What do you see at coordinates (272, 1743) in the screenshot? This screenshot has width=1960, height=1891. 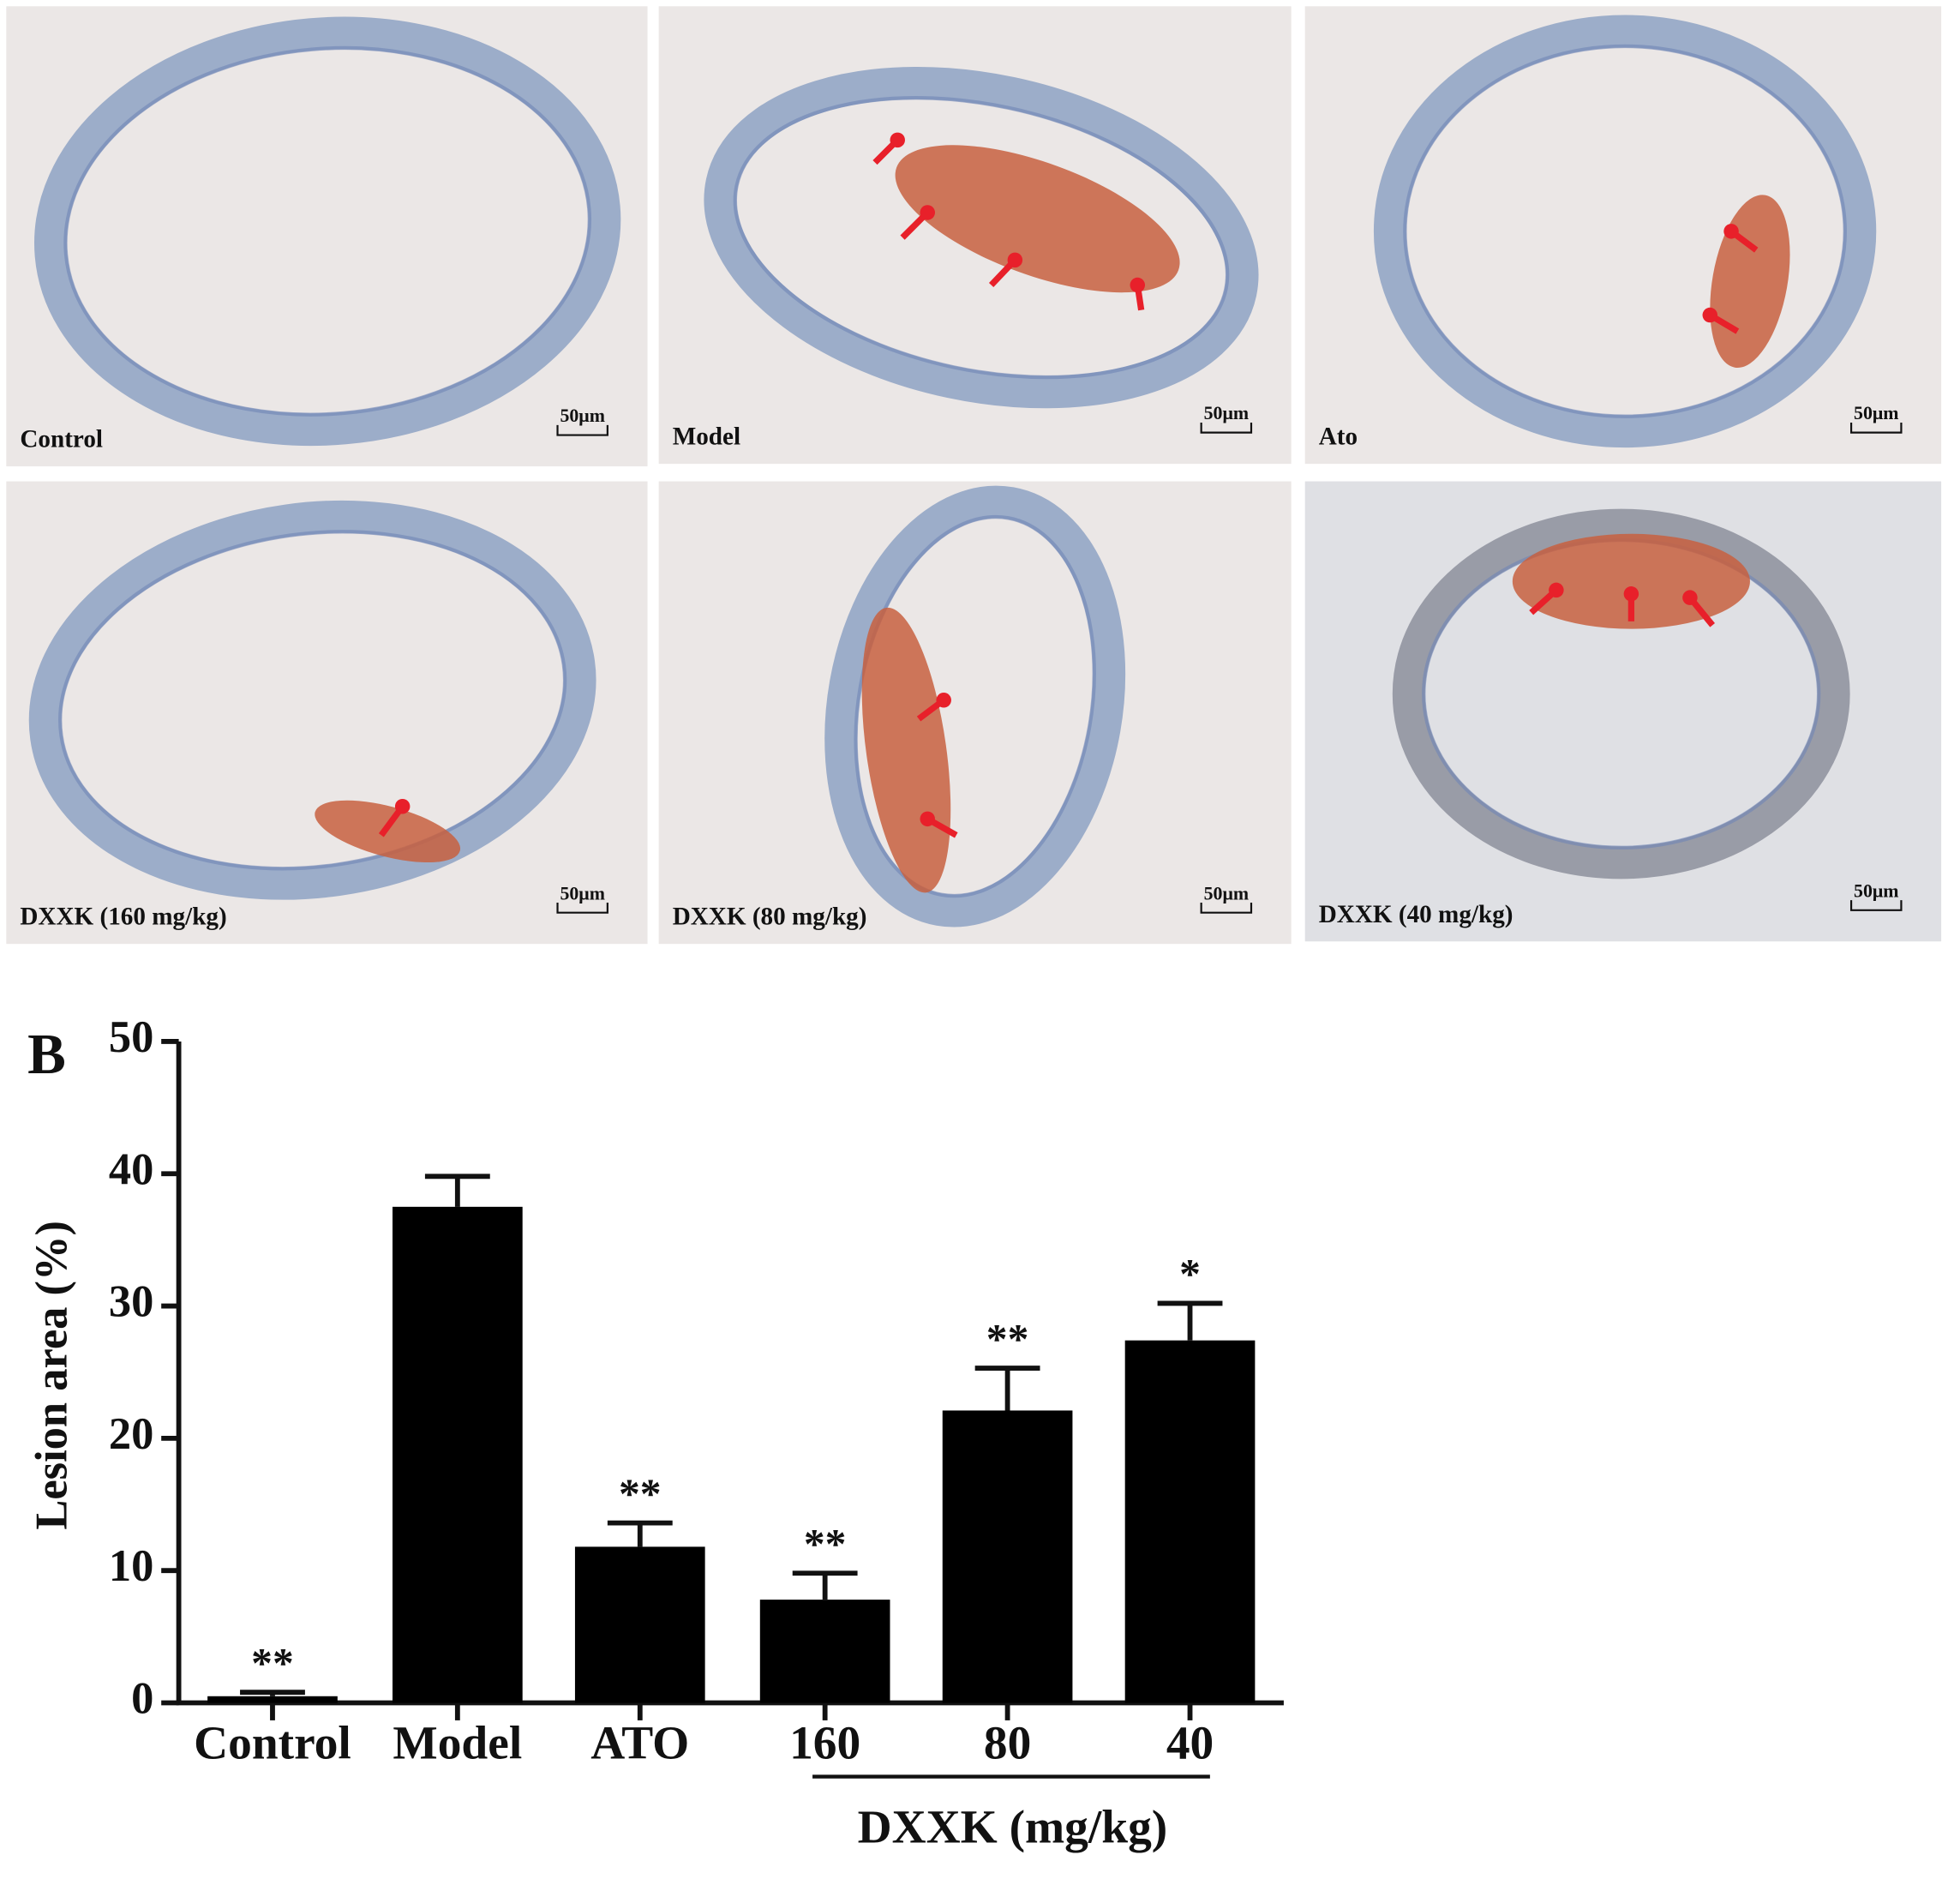 I see `x-tick-label: Control` at bounding box center [272, 1743].